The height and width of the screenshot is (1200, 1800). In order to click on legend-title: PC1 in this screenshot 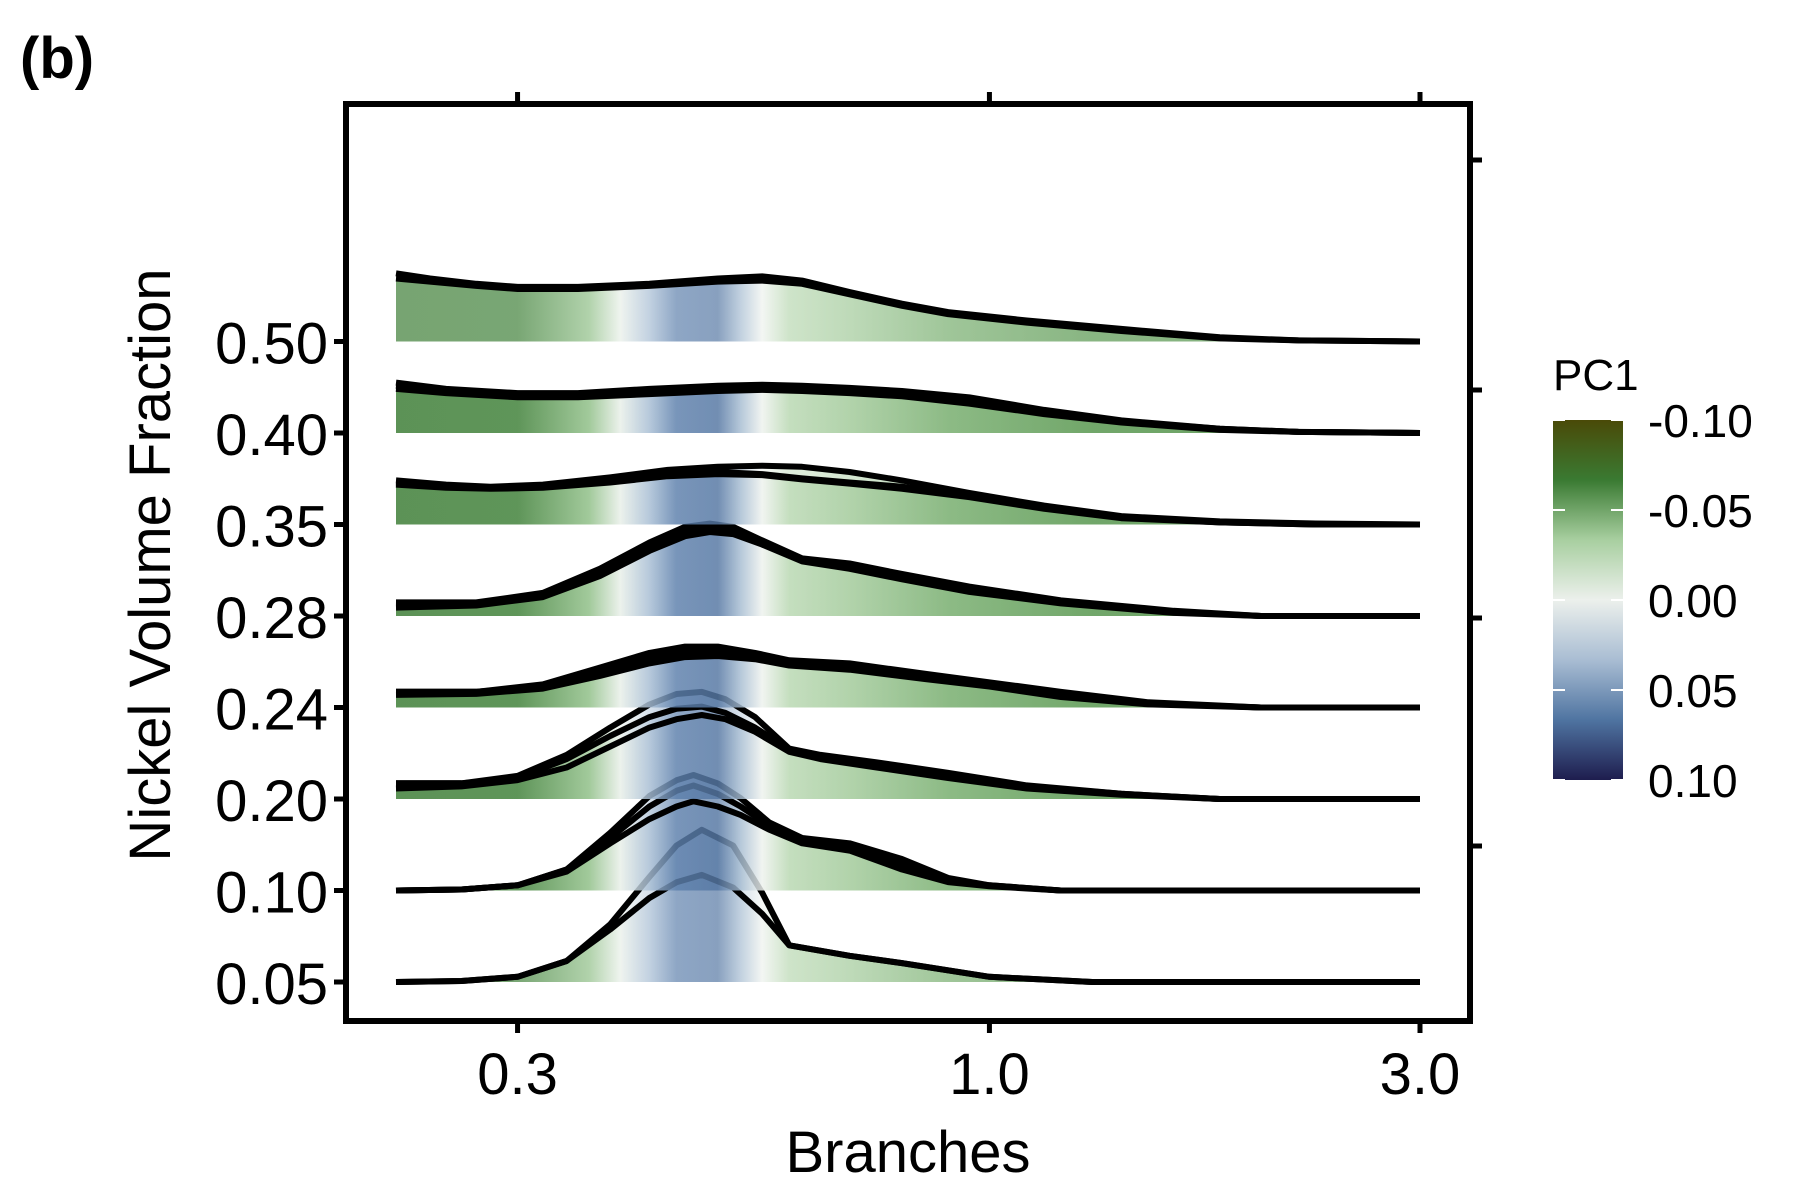, I will do `click(1596, 375)`.